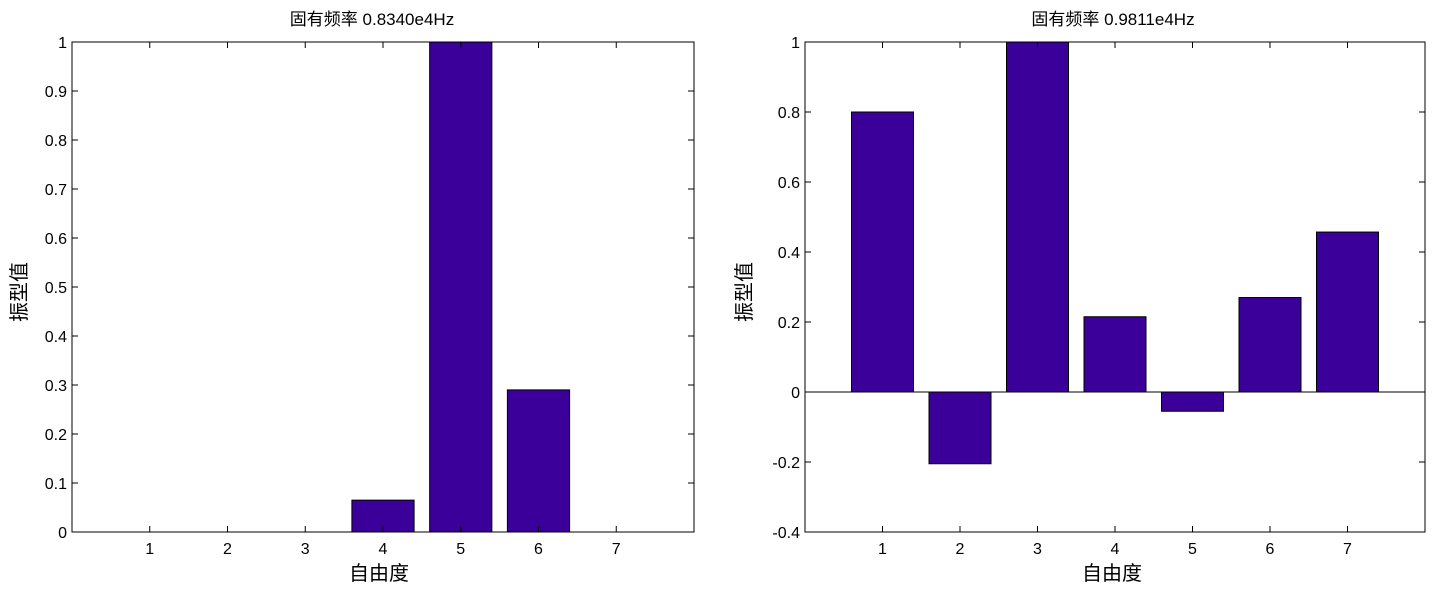  Describe the element at coordinates (372, 19) in the screenshot. I see `chart-title: 固有频率 0.8340e4Hz` at that location.